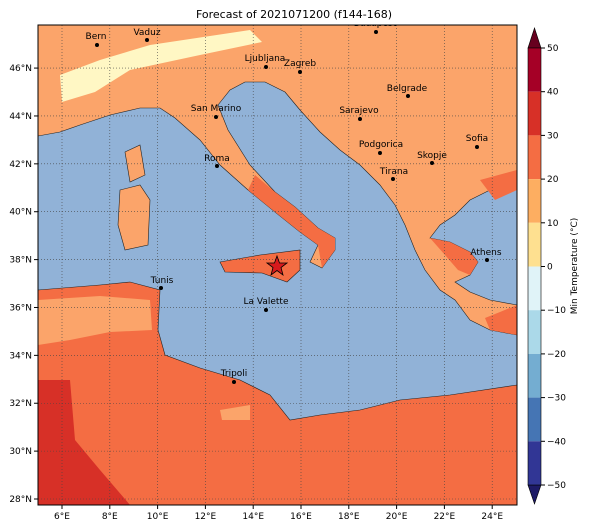  I want to click on city-label: Podgorica, so click(381, 145).